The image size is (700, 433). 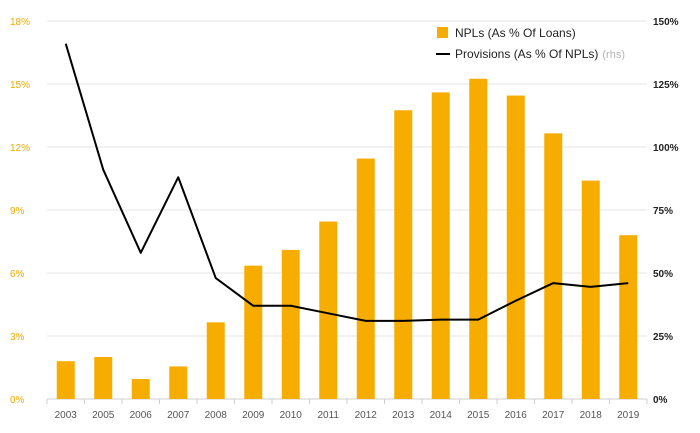 I want to click on y-right-tick-label: 25%, so click(x=663, y=337).